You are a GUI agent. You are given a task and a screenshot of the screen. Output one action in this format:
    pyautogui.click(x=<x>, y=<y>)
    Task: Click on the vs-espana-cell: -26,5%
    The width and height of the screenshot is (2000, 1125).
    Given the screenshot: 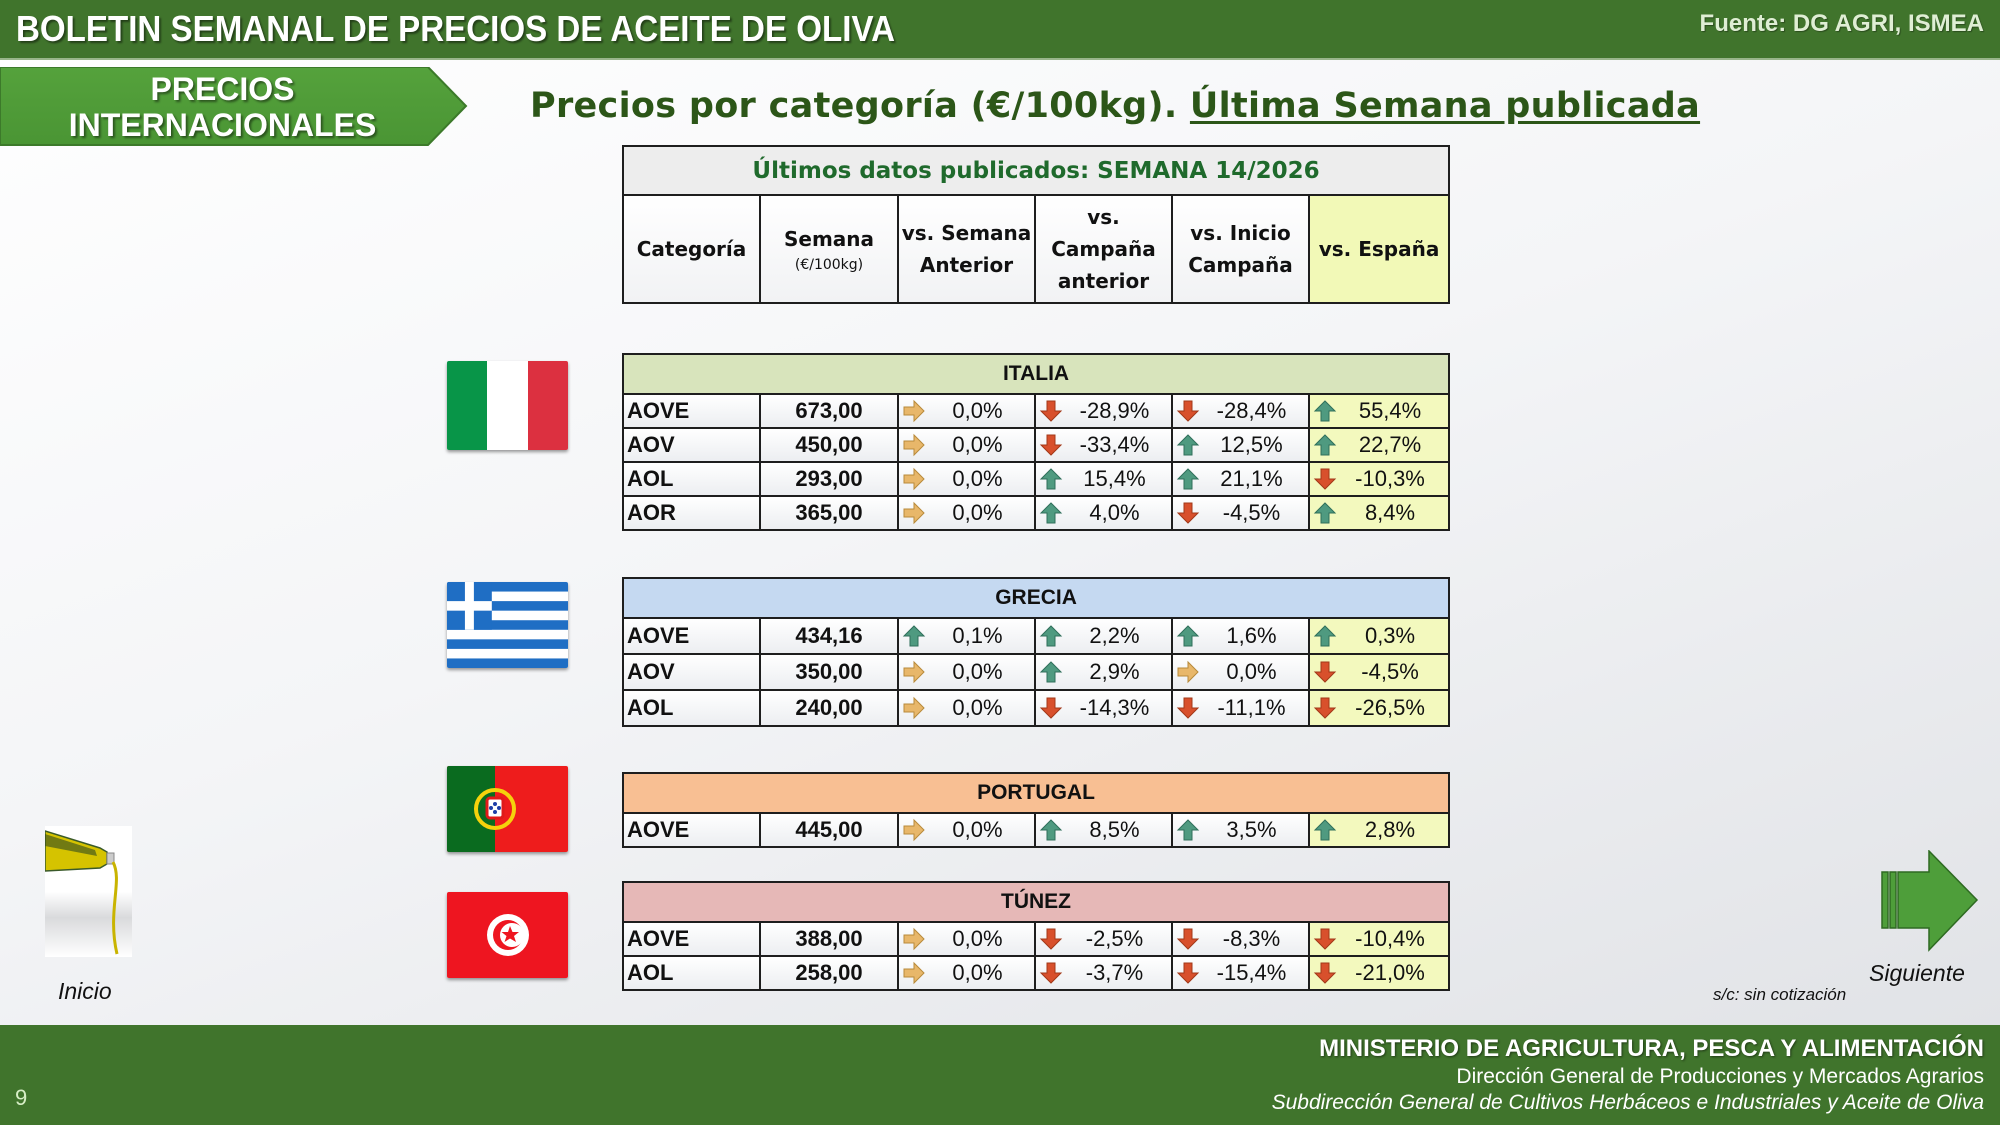 What is the action you would take?
    pyautogui.click(x=1379, y=708)
    